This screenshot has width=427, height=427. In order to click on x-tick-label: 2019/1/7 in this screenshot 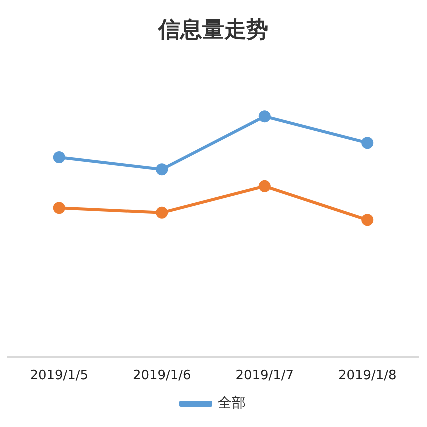, I will do `click(265, 376)`.